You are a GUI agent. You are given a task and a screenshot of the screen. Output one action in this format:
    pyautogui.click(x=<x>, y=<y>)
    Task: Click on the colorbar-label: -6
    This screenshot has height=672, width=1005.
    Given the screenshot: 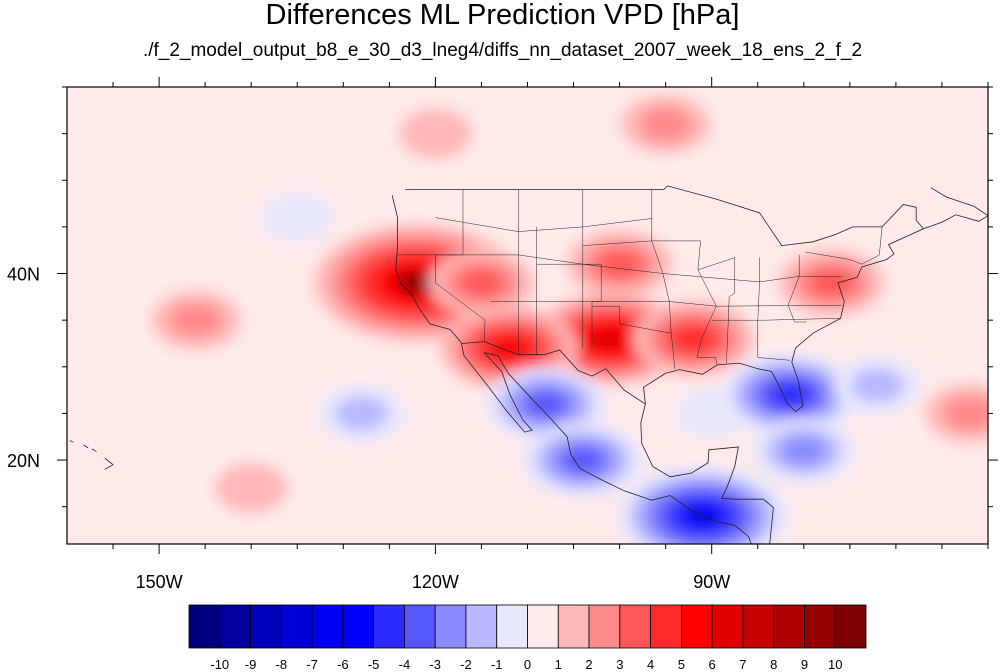 What is the action you would take?
    pyautogui.click(x=343, y=664)
    